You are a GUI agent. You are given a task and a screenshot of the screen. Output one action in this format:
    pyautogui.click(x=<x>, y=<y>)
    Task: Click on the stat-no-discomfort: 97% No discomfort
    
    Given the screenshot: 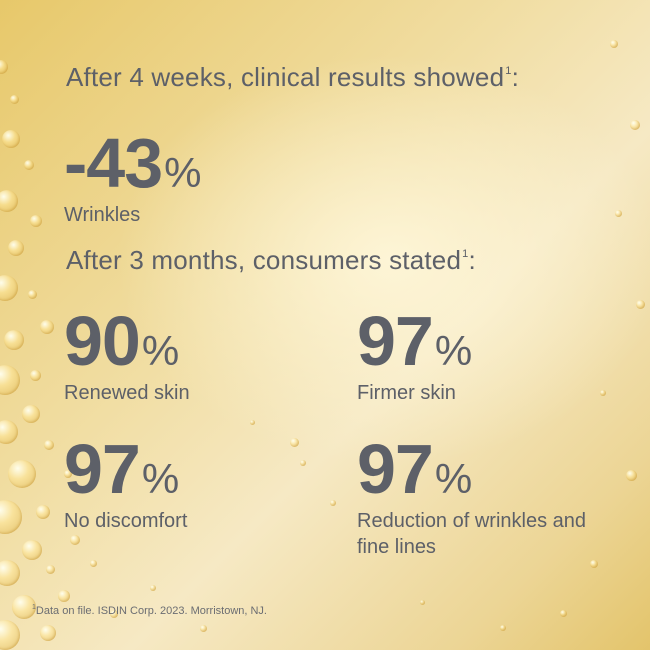 What is the action you would take?
    pyautogui.click(x=125, y=484)
    